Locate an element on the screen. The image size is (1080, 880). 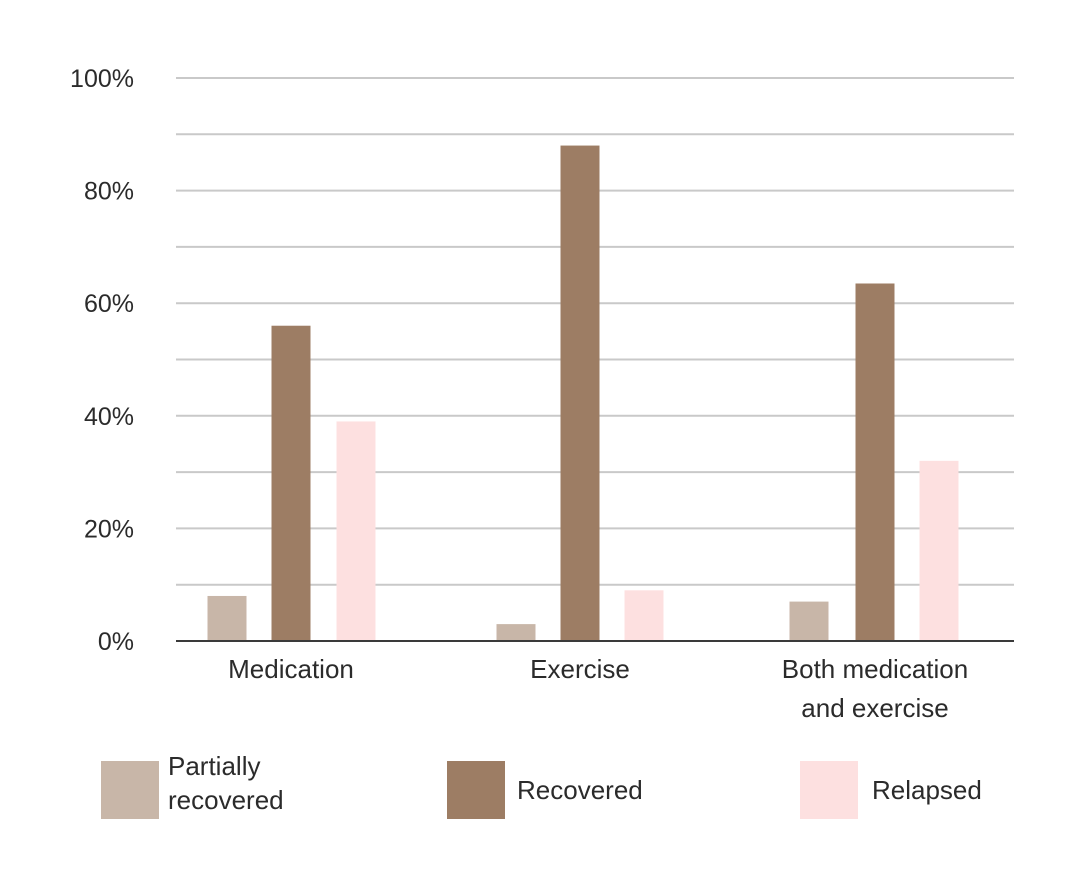
y-tick-label: 20% is located at coordinates (109, 529).